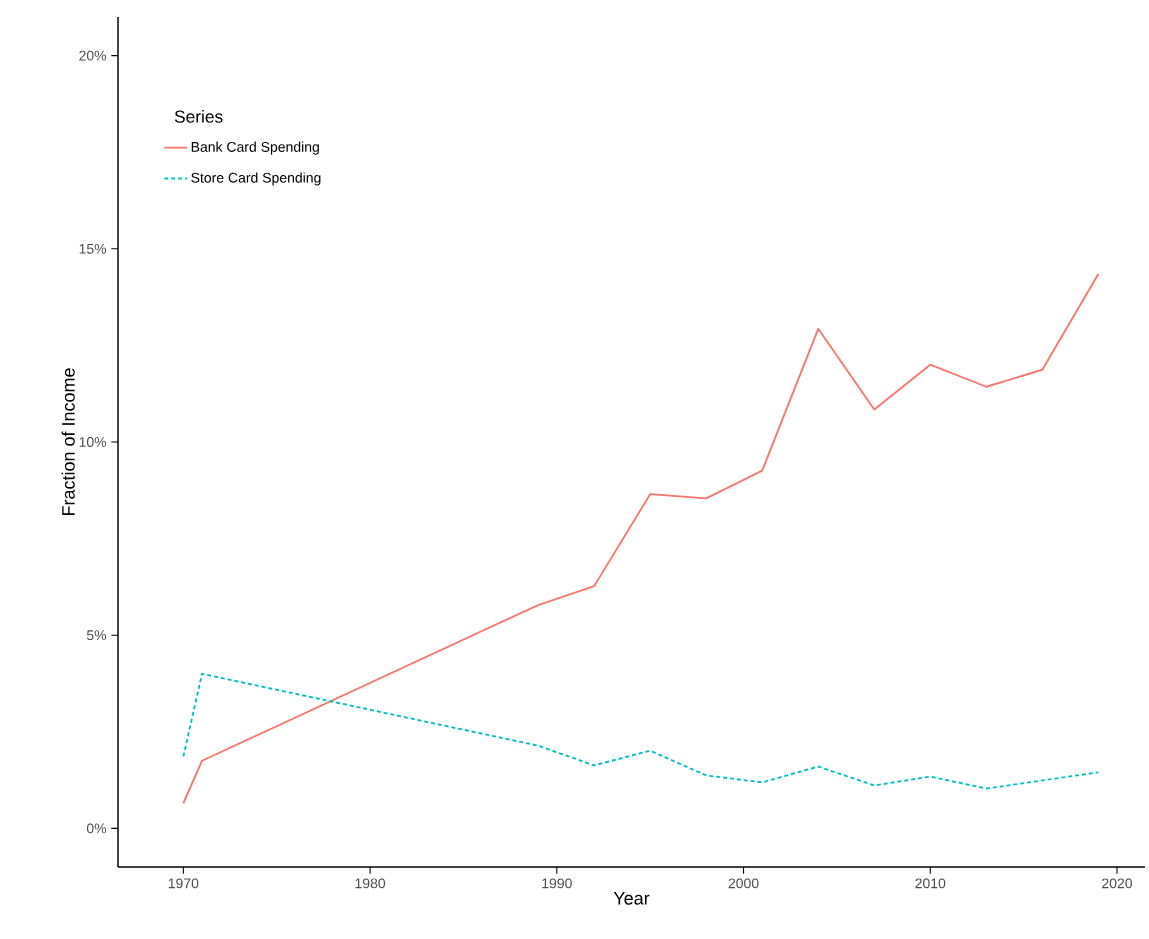 This screenshot has height=939, width=1149. Describe the element at coordinates (557, 883) in the screenshot. I see `x-tick-label: 1990` at that location.